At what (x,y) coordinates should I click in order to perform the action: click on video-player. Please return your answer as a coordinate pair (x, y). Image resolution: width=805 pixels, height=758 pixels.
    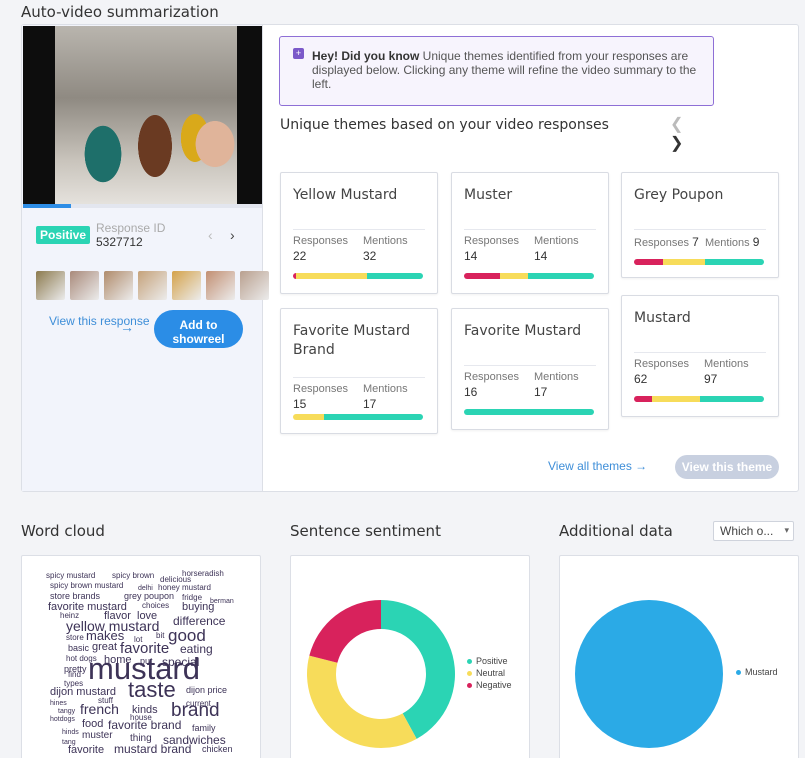
    Looking at the image, I should click on (142, 116).